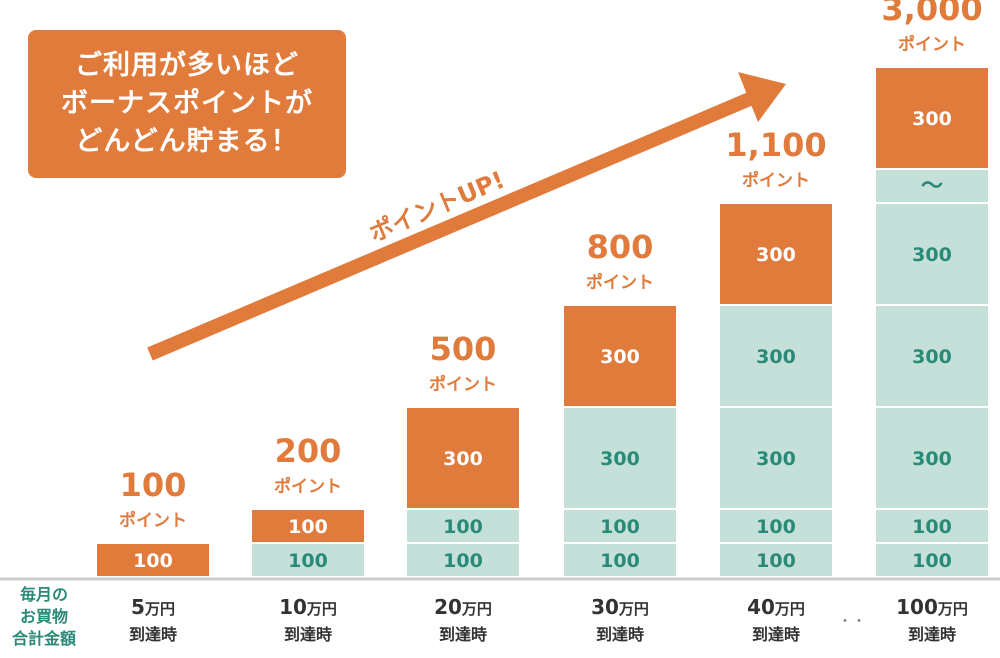 The image size is (1000, 658). What do you see at coordinates (308, 607) in the screenshot?
I see `category-amount: 10万円` at bounding box center [308, 607].